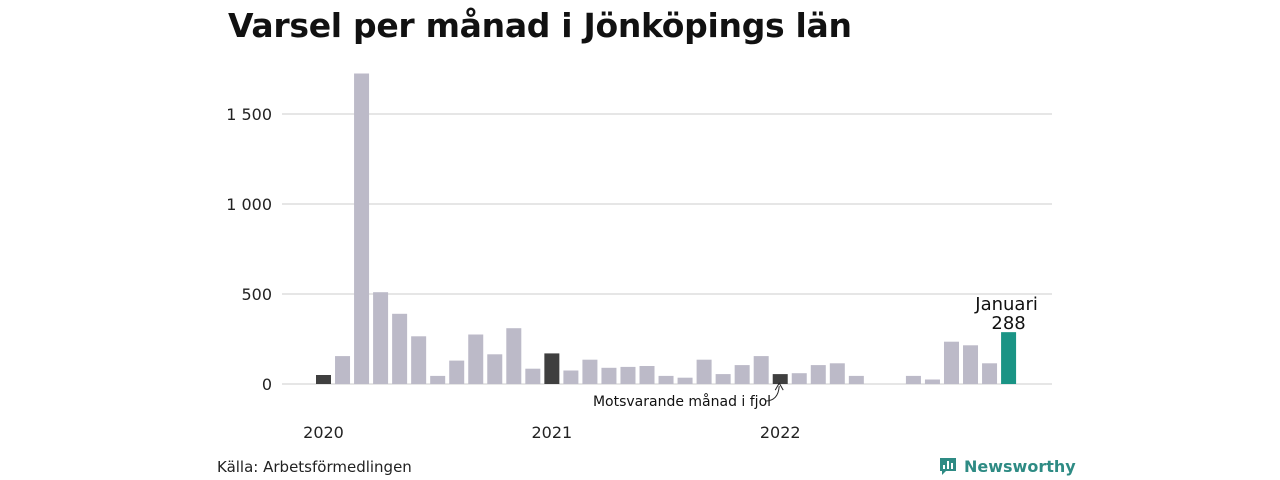  I want to click on y-tick-label: 0, so click(267, 384).